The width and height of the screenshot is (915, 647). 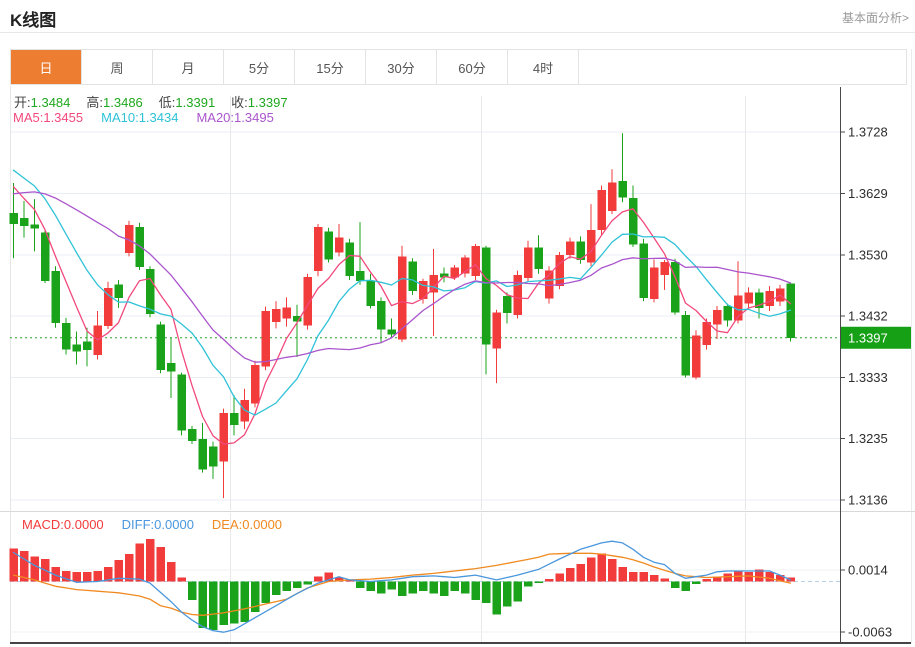 What do you see at coordinates (195, 102) in the screenshot?
I see `info-value: 1.3391` at bounding box center [195, 102].